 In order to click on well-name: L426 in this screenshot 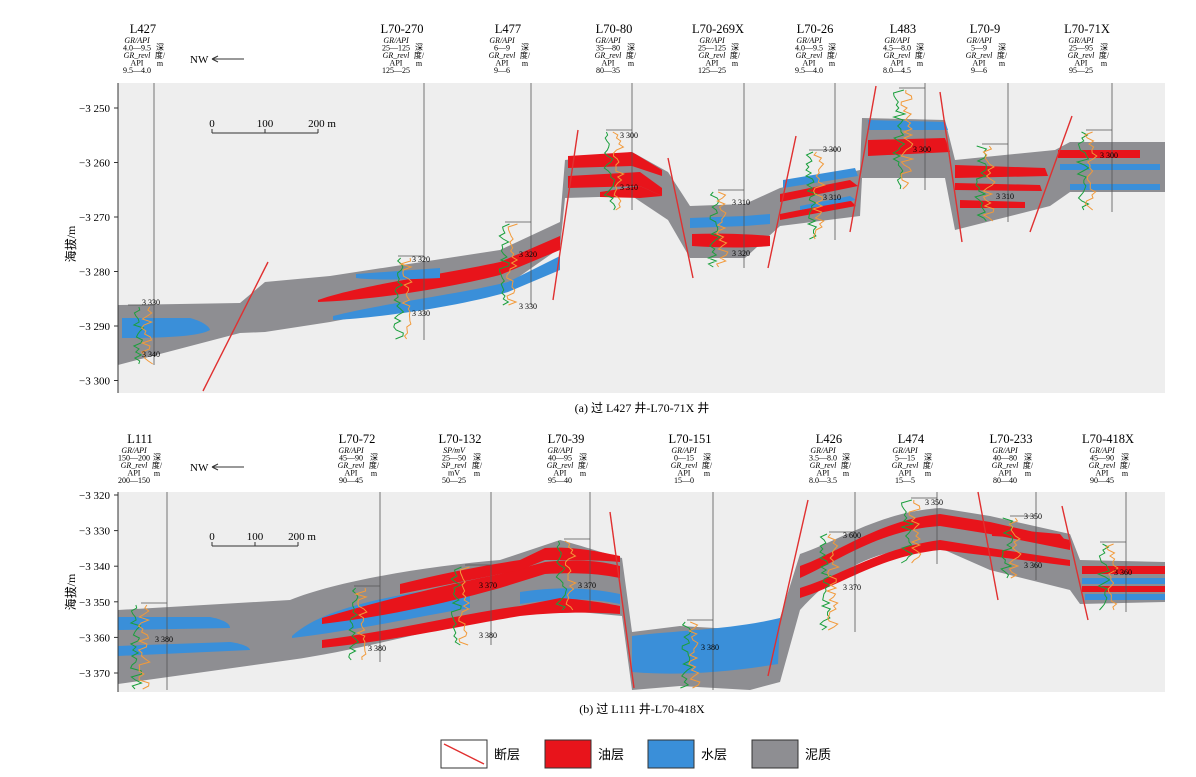, I will do `click(829, 439)`.